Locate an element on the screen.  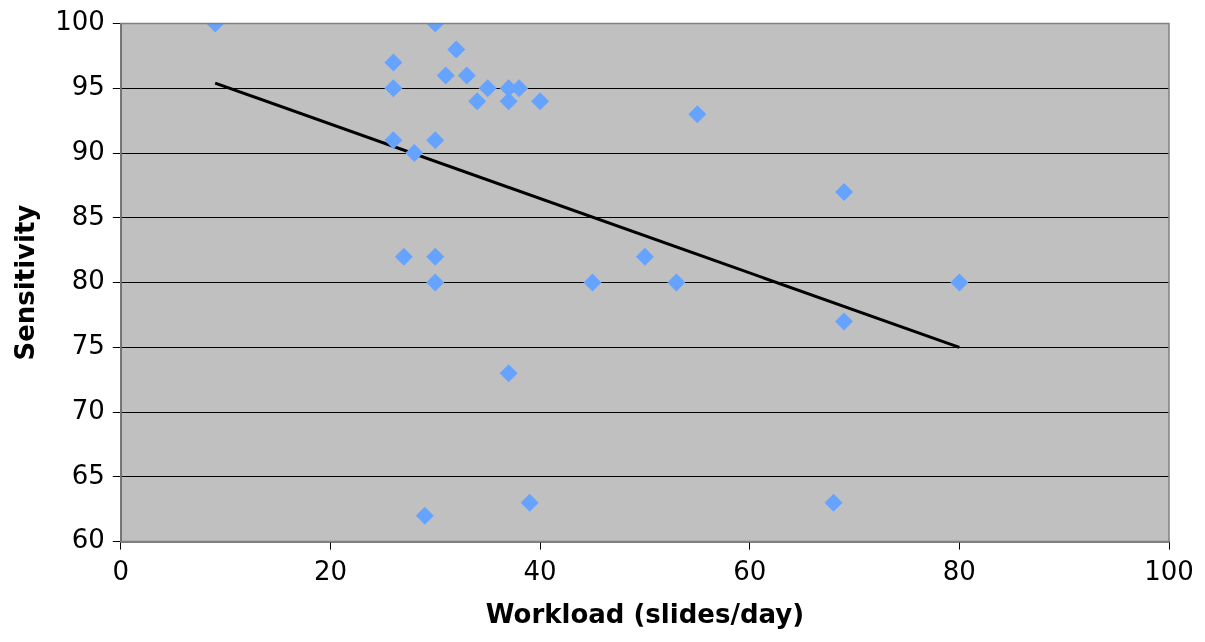
y-axis-title: Sensitivity is located at coordinates (25, 282).